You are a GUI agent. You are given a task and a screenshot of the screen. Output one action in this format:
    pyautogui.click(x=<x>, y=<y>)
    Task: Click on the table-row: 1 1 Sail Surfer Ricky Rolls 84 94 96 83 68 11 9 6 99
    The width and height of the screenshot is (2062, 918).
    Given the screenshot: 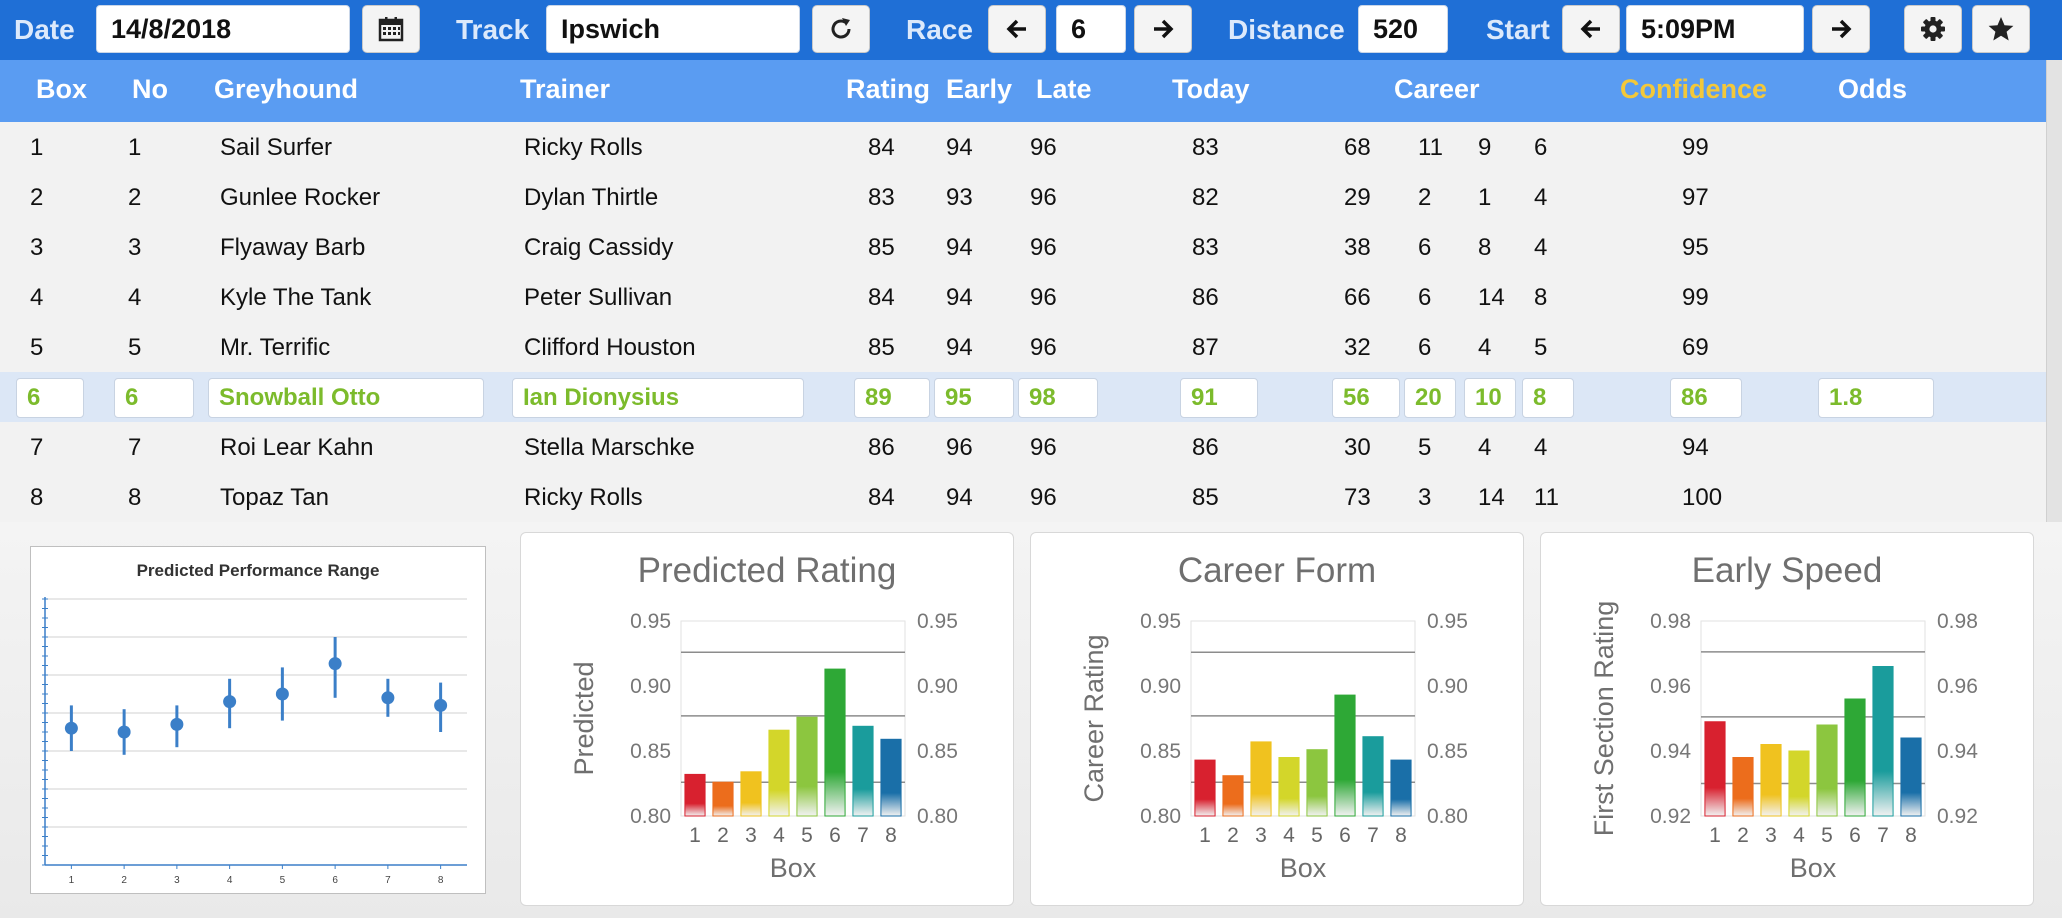 What is the action you would take?
    pyautogui.click(x=1023, y=147)
    